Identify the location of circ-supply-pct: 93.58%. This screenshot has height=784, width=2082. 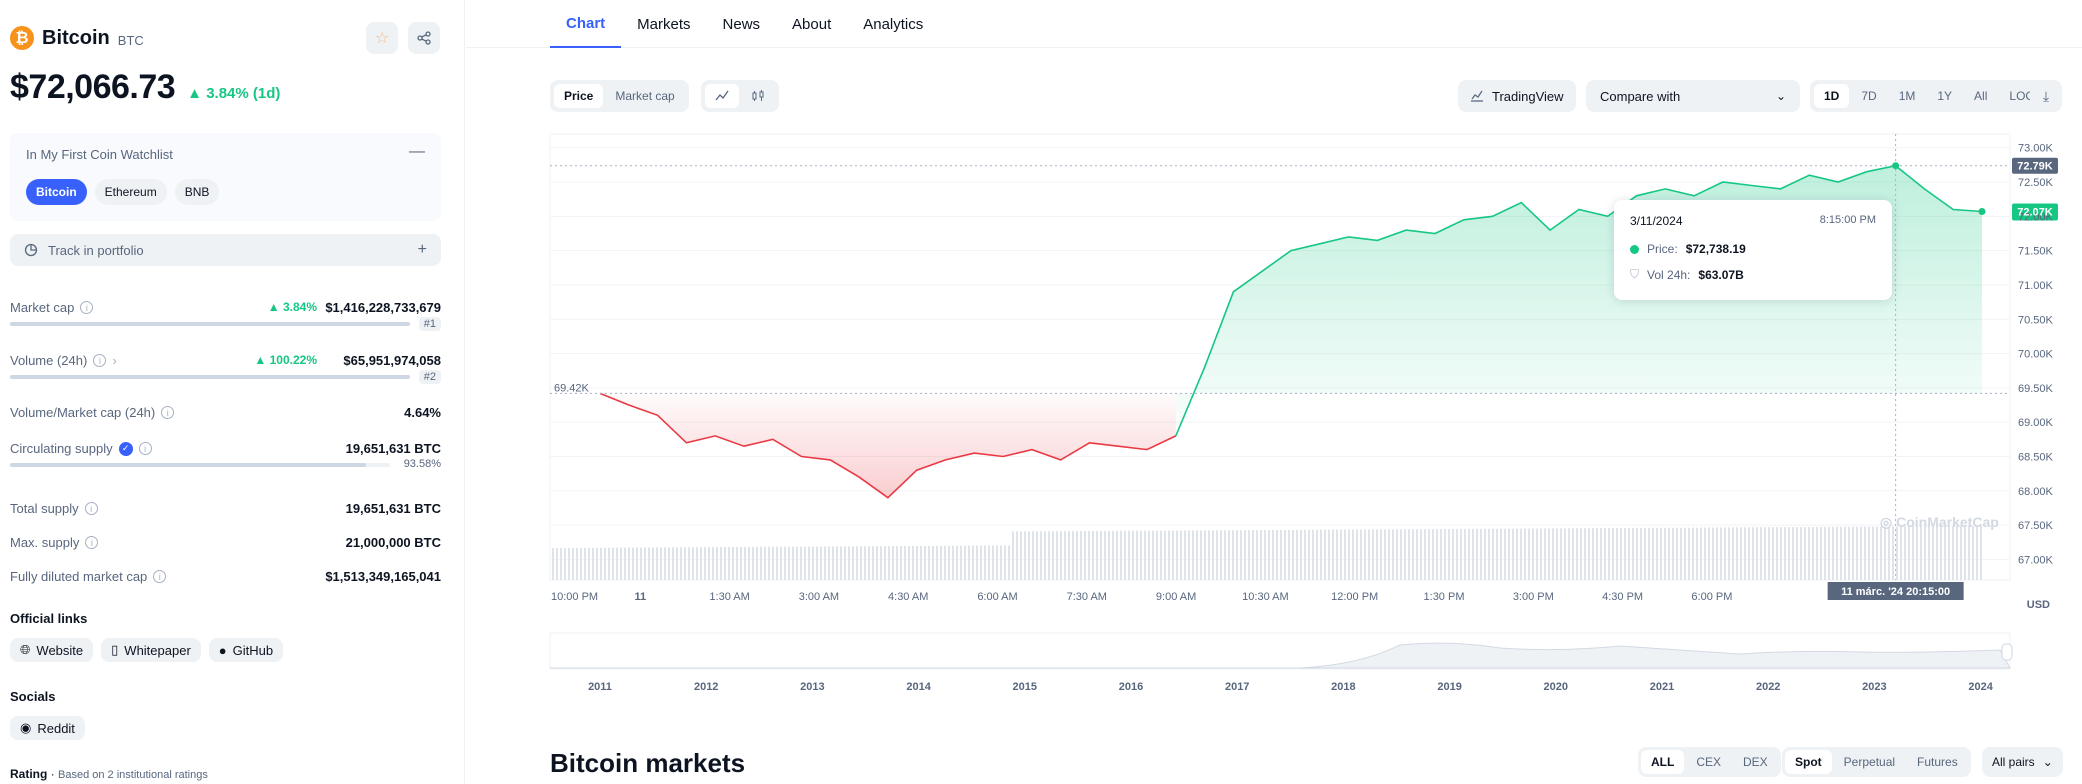
(422, 464).